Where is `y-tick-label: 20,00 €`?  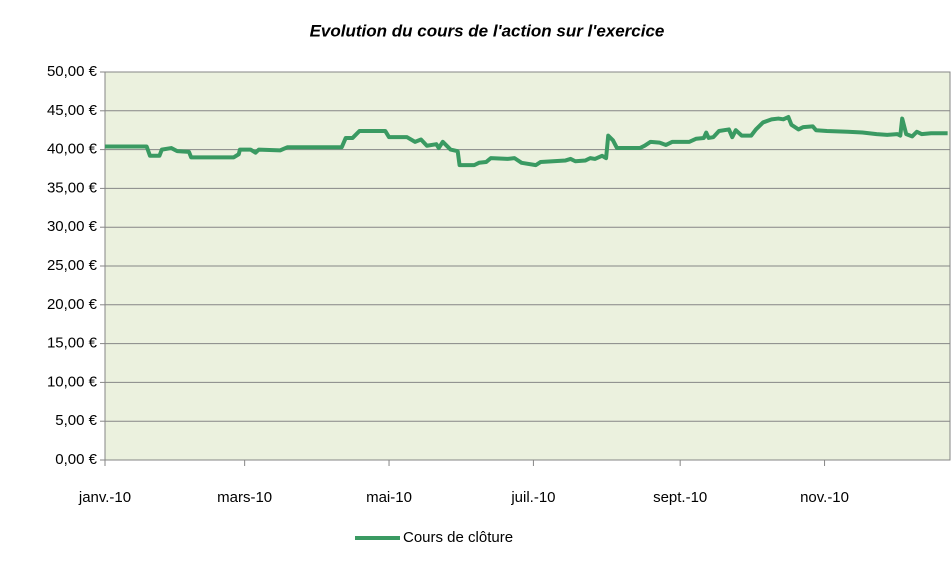 y-tick-label: 20,00 € is located at coordinates (72, 304).